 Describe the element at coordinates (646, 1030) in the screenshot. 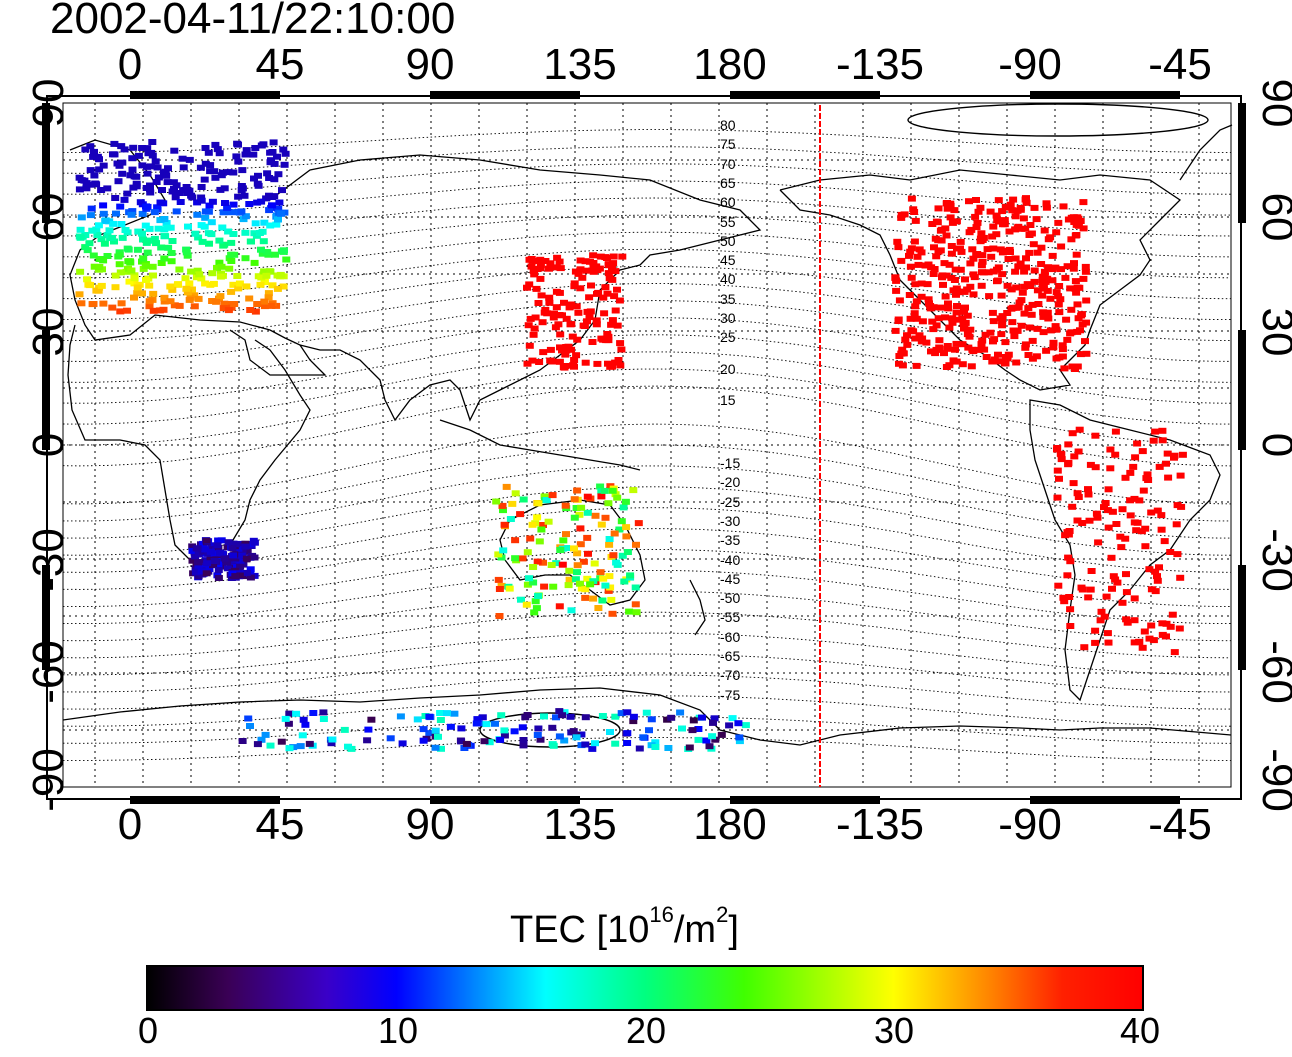

I see `colorbar-tick: 20` at that location.